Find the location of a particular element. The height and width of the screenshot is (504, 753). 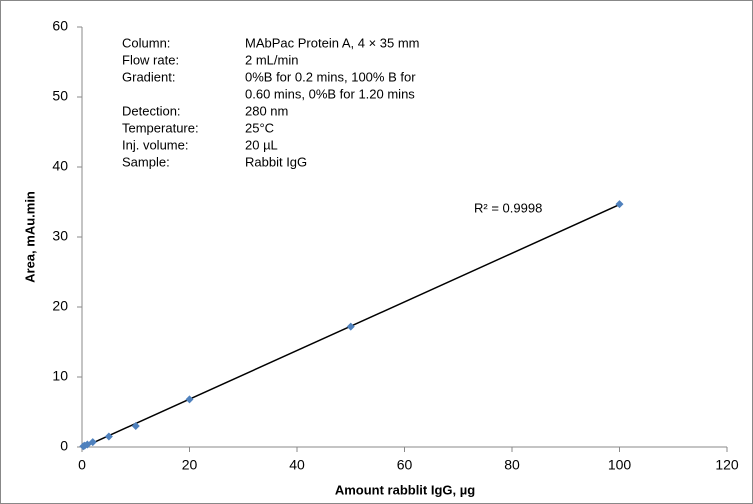

condition-value: 2 mL/min is located at coordinates (271, 59).